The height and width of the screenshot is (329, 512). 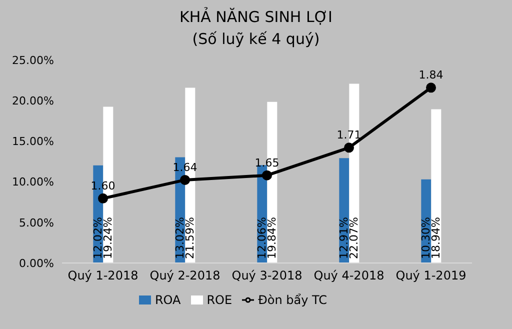 I want to click on y-tick-label: 0.00%, so click(x=36, y=263).